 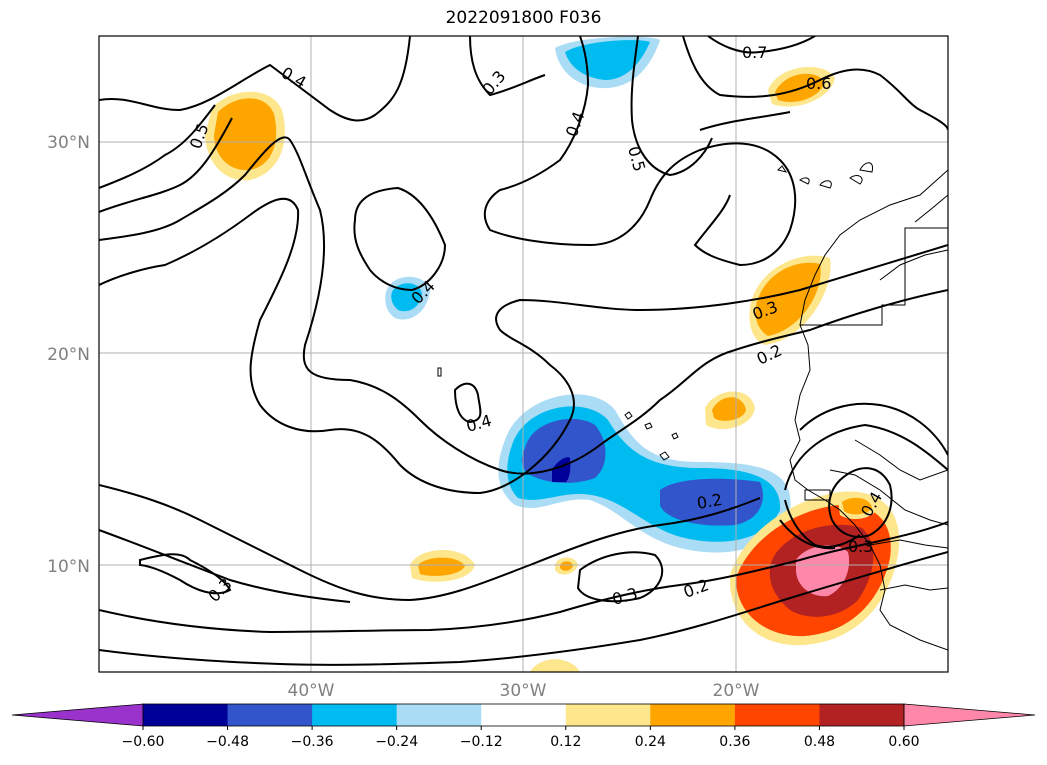 What do you see at coordinates (860, 546) in the screenshot?
I see `contour-label: 0.3` at bounding box center [860, 546].